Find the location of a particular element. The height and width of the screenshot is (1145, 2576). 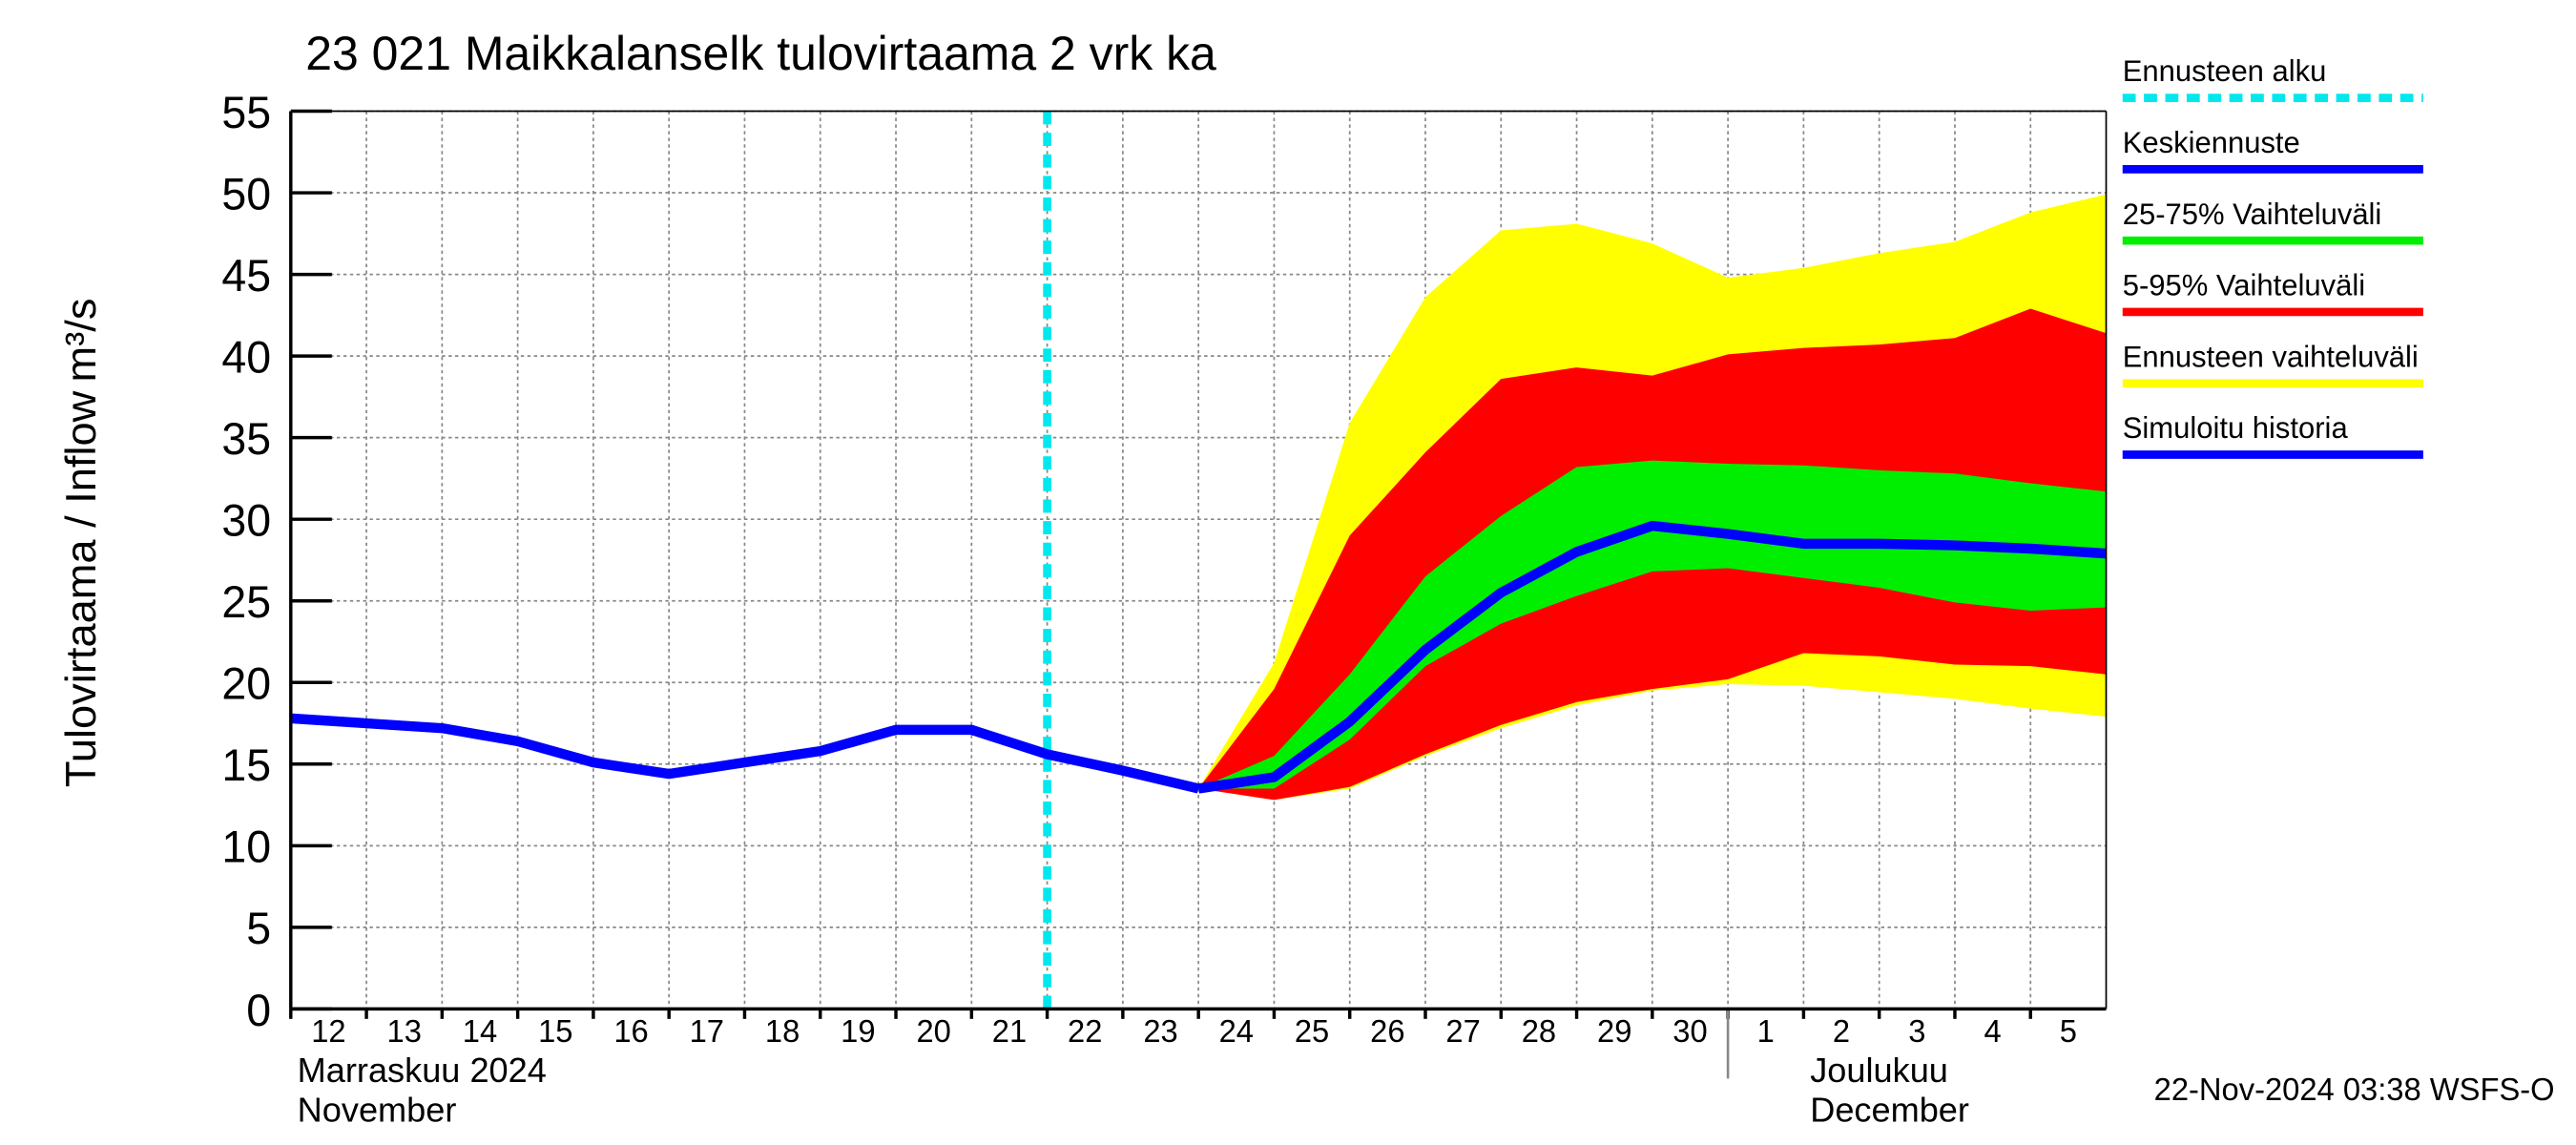

x-tick-label: 12 is located at coordinates (328, 1031).